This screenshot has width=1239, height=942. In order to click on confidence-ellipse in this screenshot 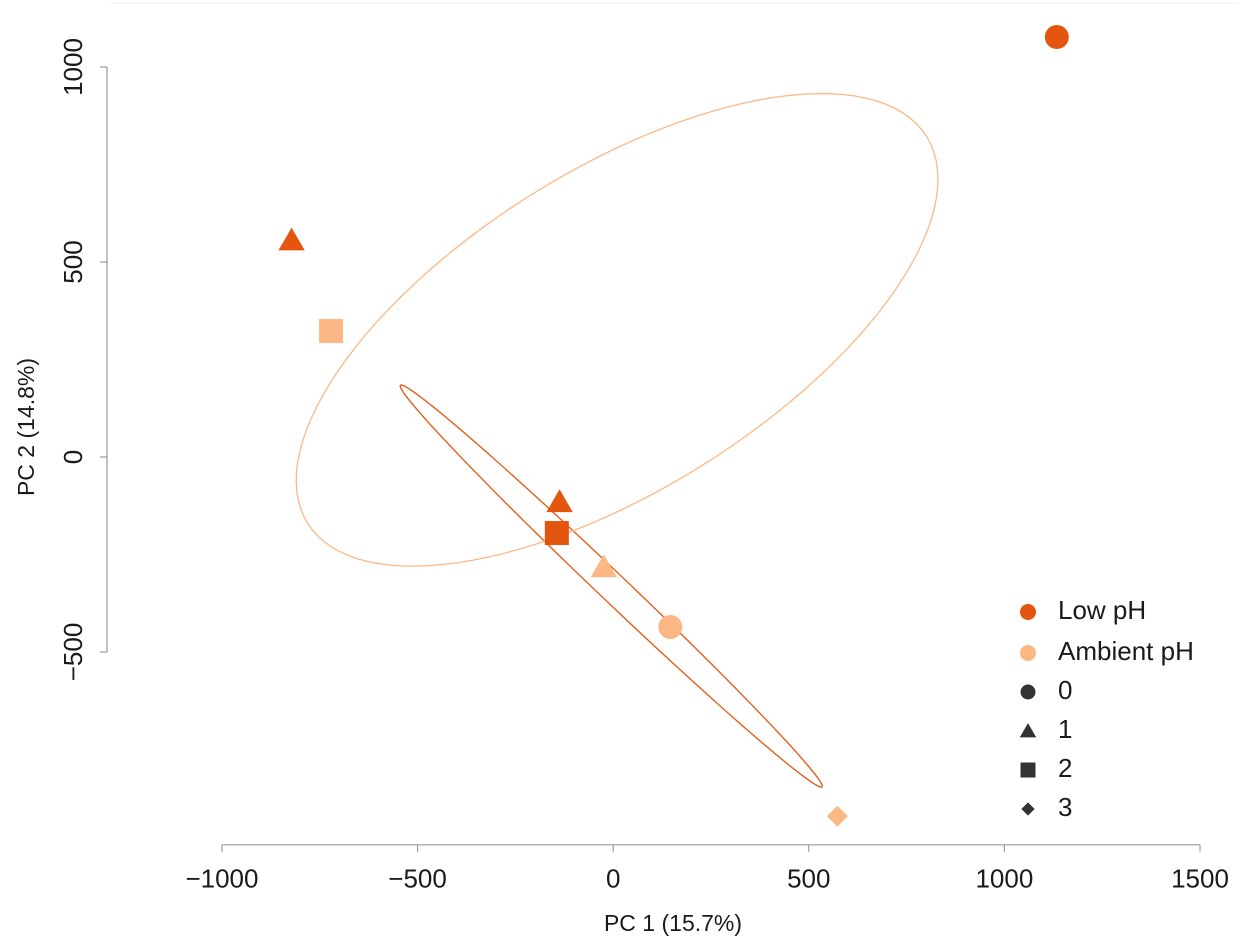, I will do `click(611, 586)`.